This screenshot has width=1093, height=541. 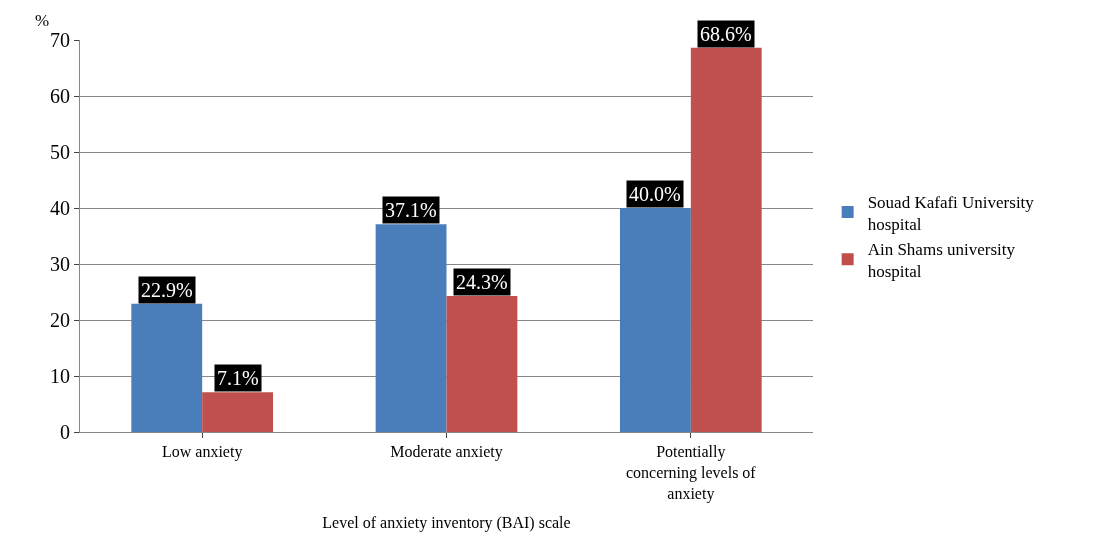 I want to click on y-axis-title: %, so click(x=42, y=20).